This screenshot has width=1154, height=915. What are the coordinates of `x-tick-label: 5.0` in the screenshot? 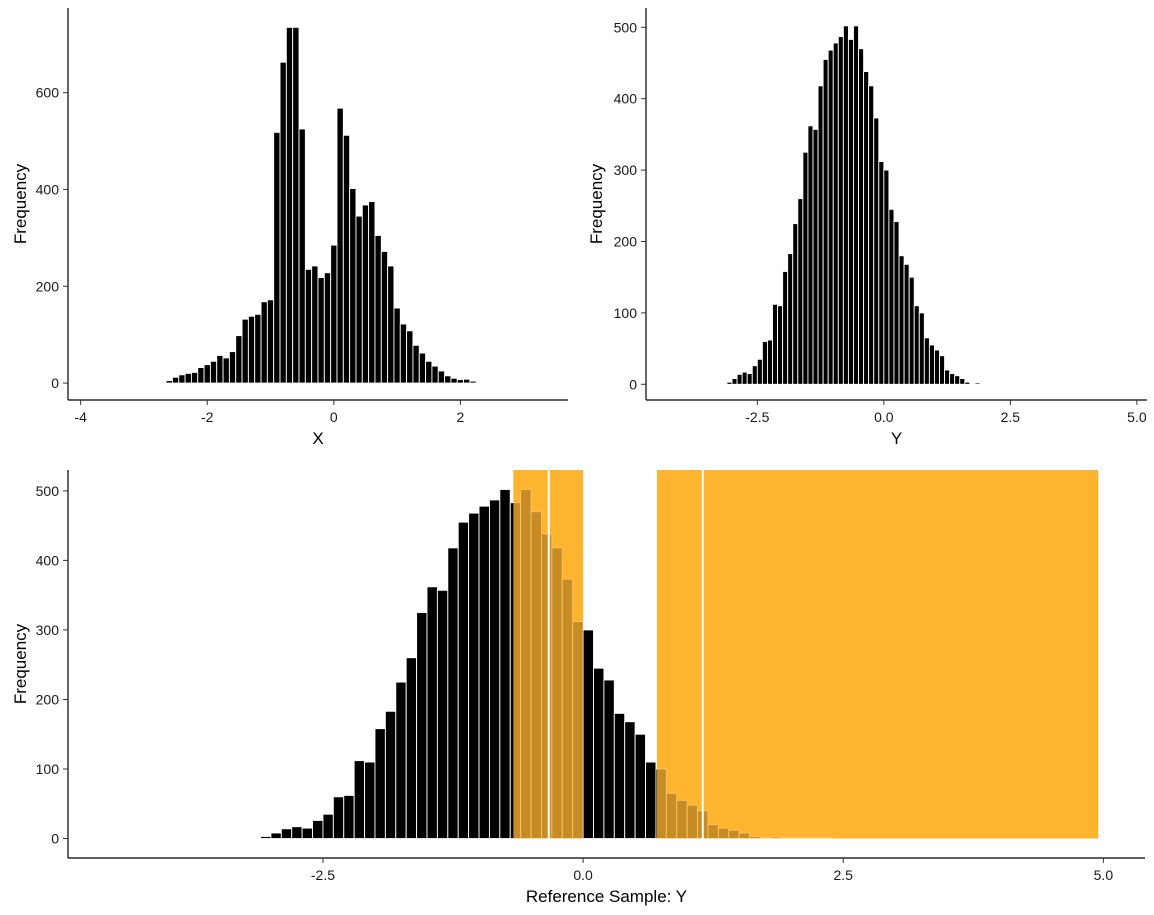 It's located at (1137, 417).